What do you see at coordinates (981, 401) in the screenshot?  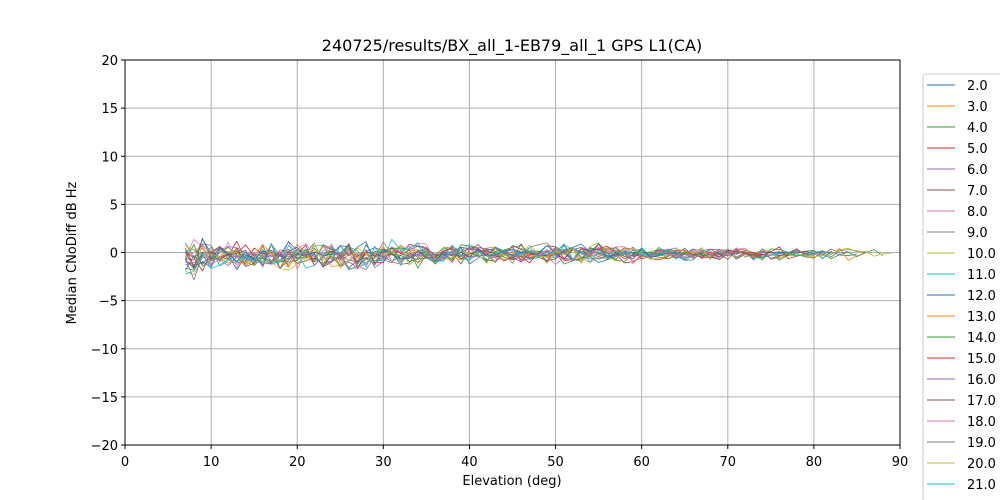 I see `legend-label: 17.0` at bounding box center [981, 401].